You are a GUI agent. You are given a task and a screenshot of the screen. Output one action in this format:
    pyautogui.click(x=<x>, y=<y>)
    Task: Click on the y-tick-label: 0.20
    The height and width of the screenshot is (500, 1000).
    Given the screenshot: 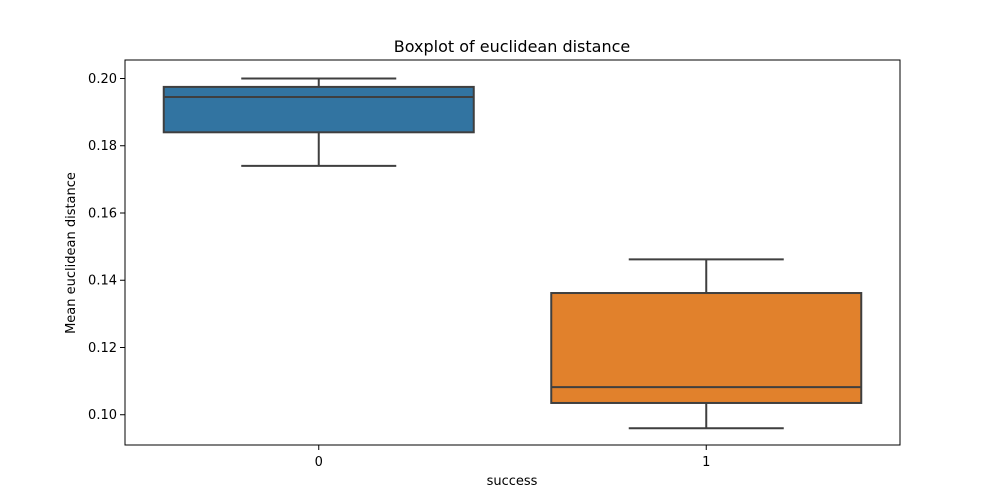 What is the action you would take?
    pyautogui.click(x=102, y=79)
    